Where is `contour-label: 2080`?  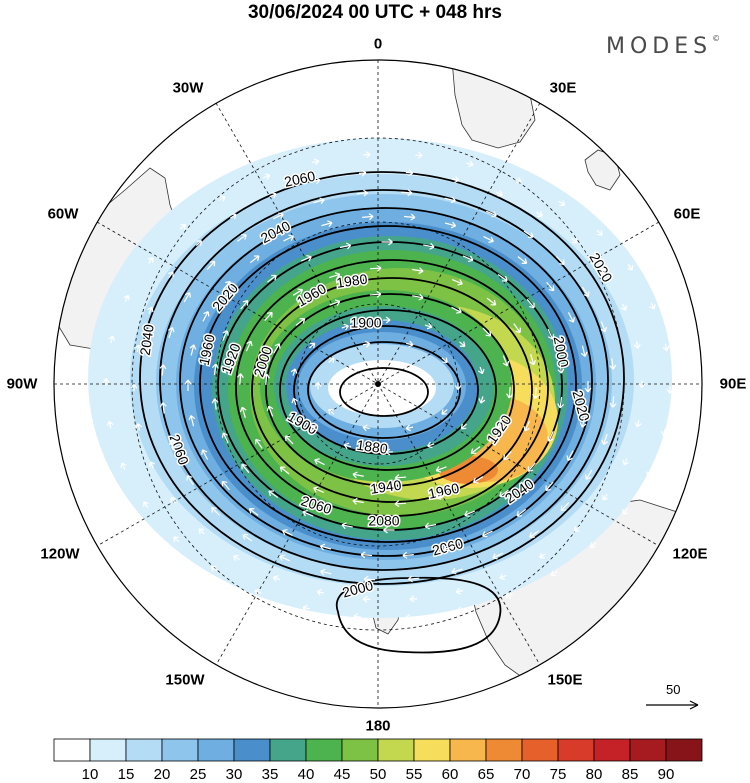
contour-label: 2080 is located at coordinates (383, 521).